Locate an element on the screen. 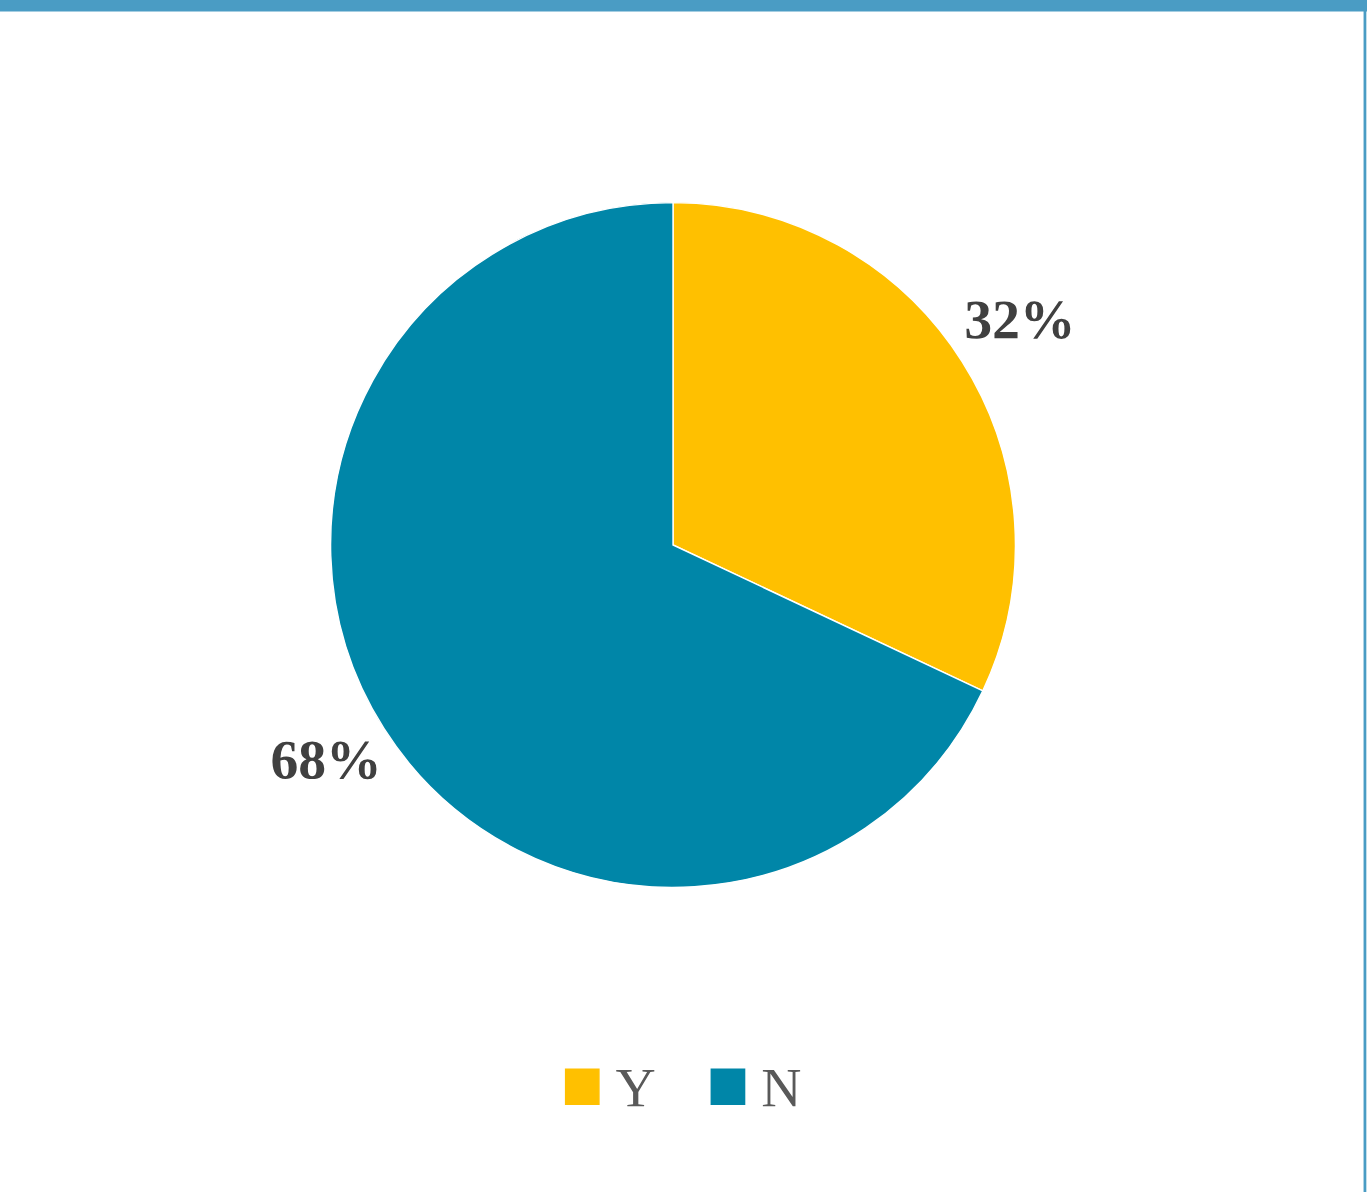 The height and width of the screenshot is (1192, 1367). legend-label: Y is located at coordinates (635, 1088).